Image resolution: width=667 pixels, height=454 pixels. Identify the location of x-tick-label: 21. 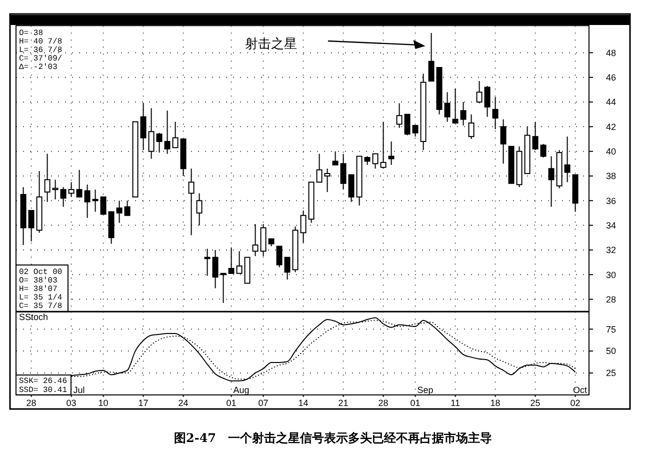
(343, 403).